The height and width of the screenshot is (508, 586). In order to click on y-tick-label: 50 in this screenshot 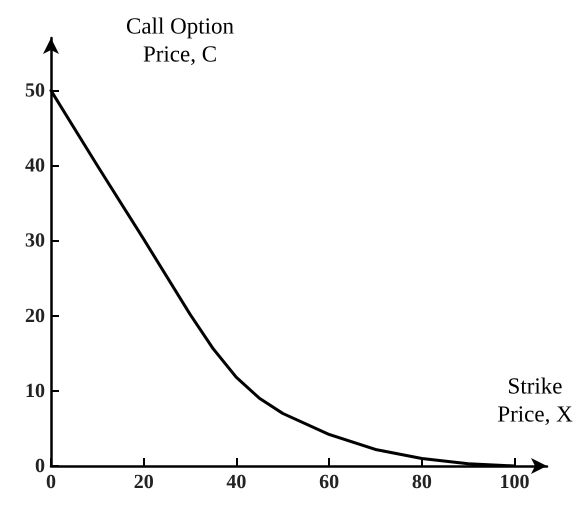, I will do `click(35, 91)`.